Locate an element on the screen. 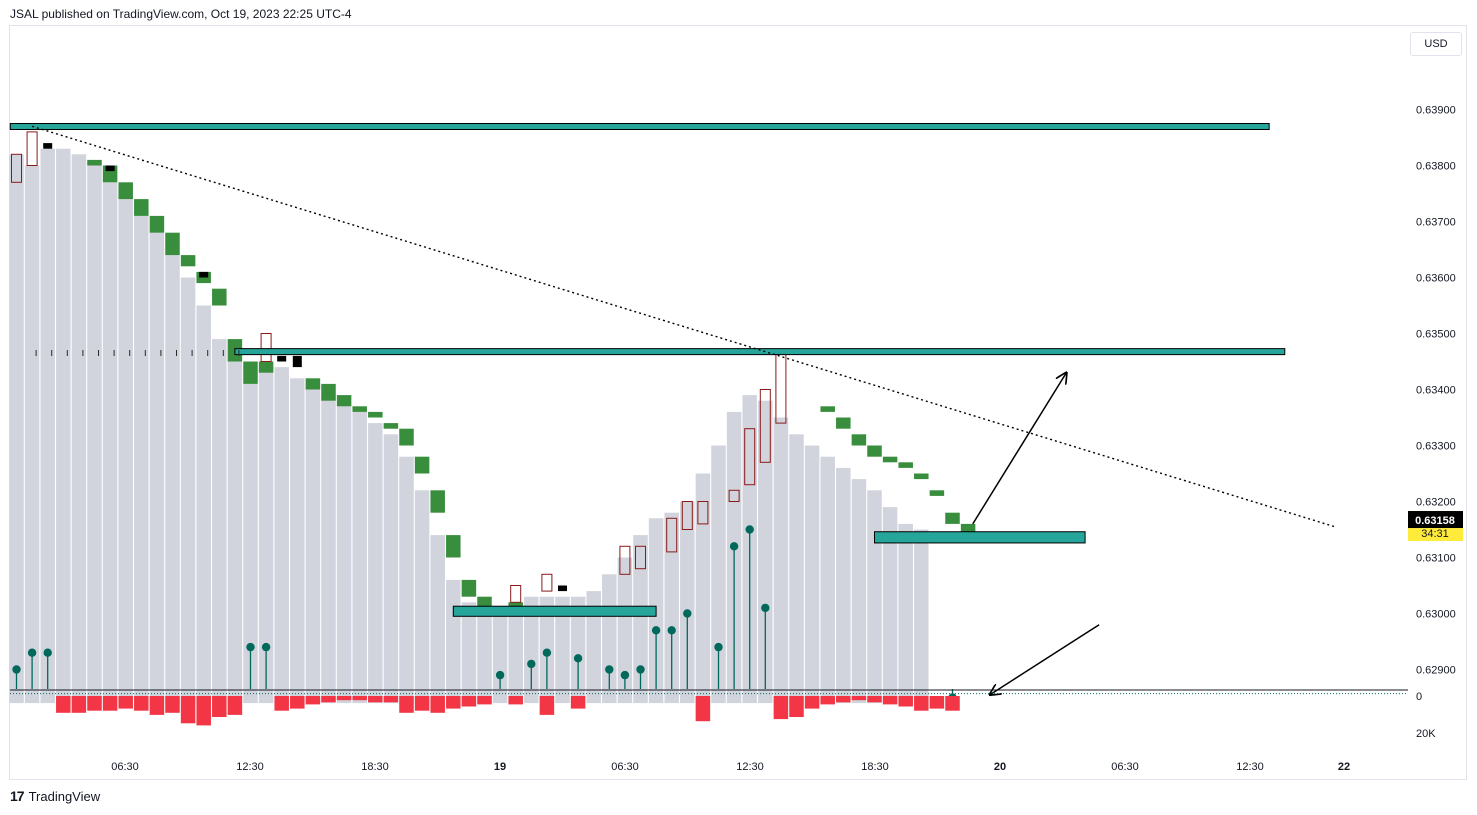 Image resolution: width=1477 pixels, height=815 pixels. time-tick-label: 19 is located at coordinates (500, 767).